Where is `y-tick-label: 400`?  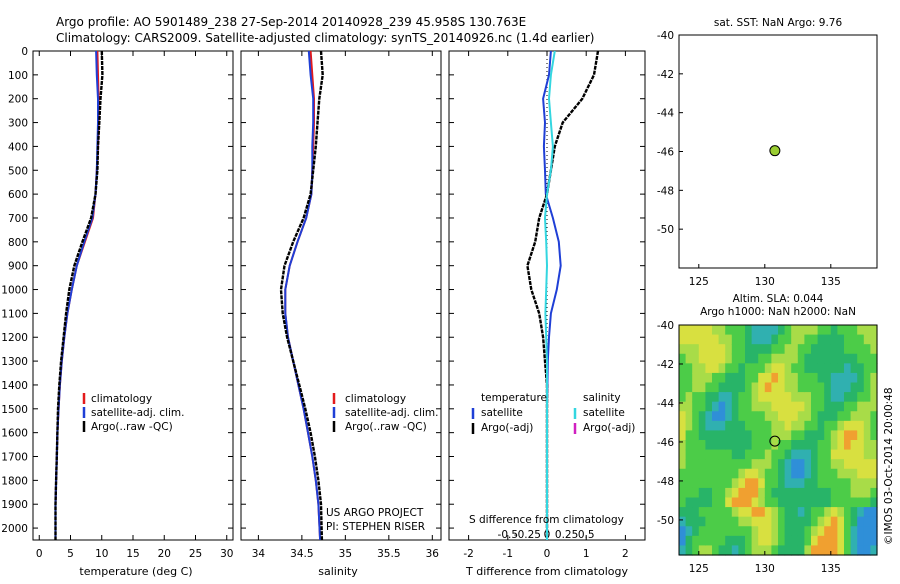
y-tick-label: 400 is located at coordinates (18, 147).